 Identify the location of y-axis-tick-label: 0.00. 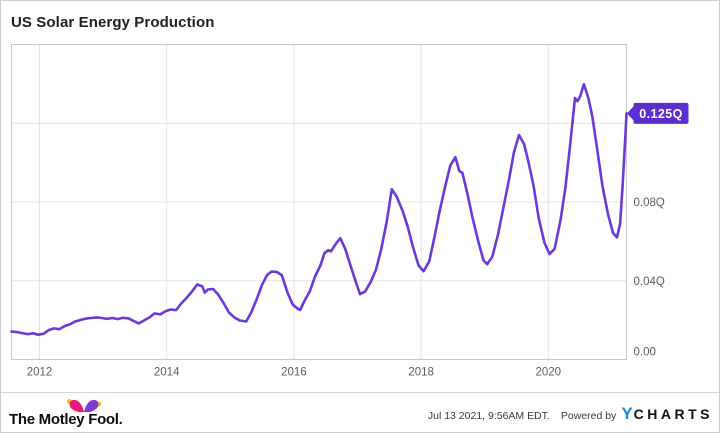
(645, 353).